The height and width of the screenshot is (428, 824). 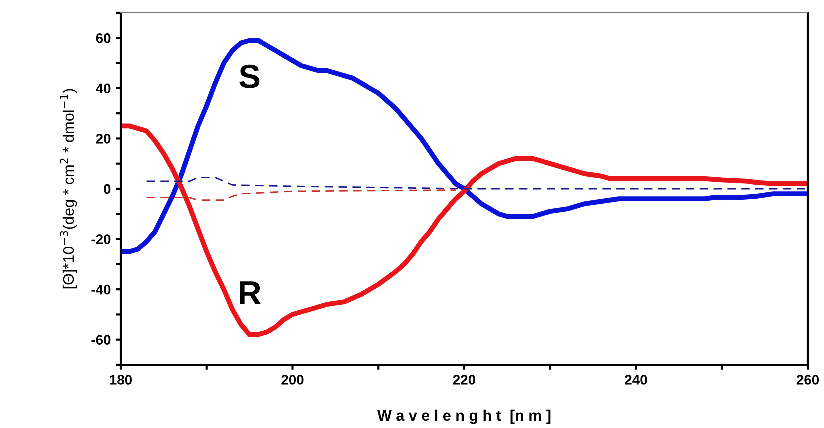 I want to click on y-axis-title: [Θ]*10$^{−3}$(deg * cm$^{2}$ * dmol$^{−1}$), so click(x=69, y=189).